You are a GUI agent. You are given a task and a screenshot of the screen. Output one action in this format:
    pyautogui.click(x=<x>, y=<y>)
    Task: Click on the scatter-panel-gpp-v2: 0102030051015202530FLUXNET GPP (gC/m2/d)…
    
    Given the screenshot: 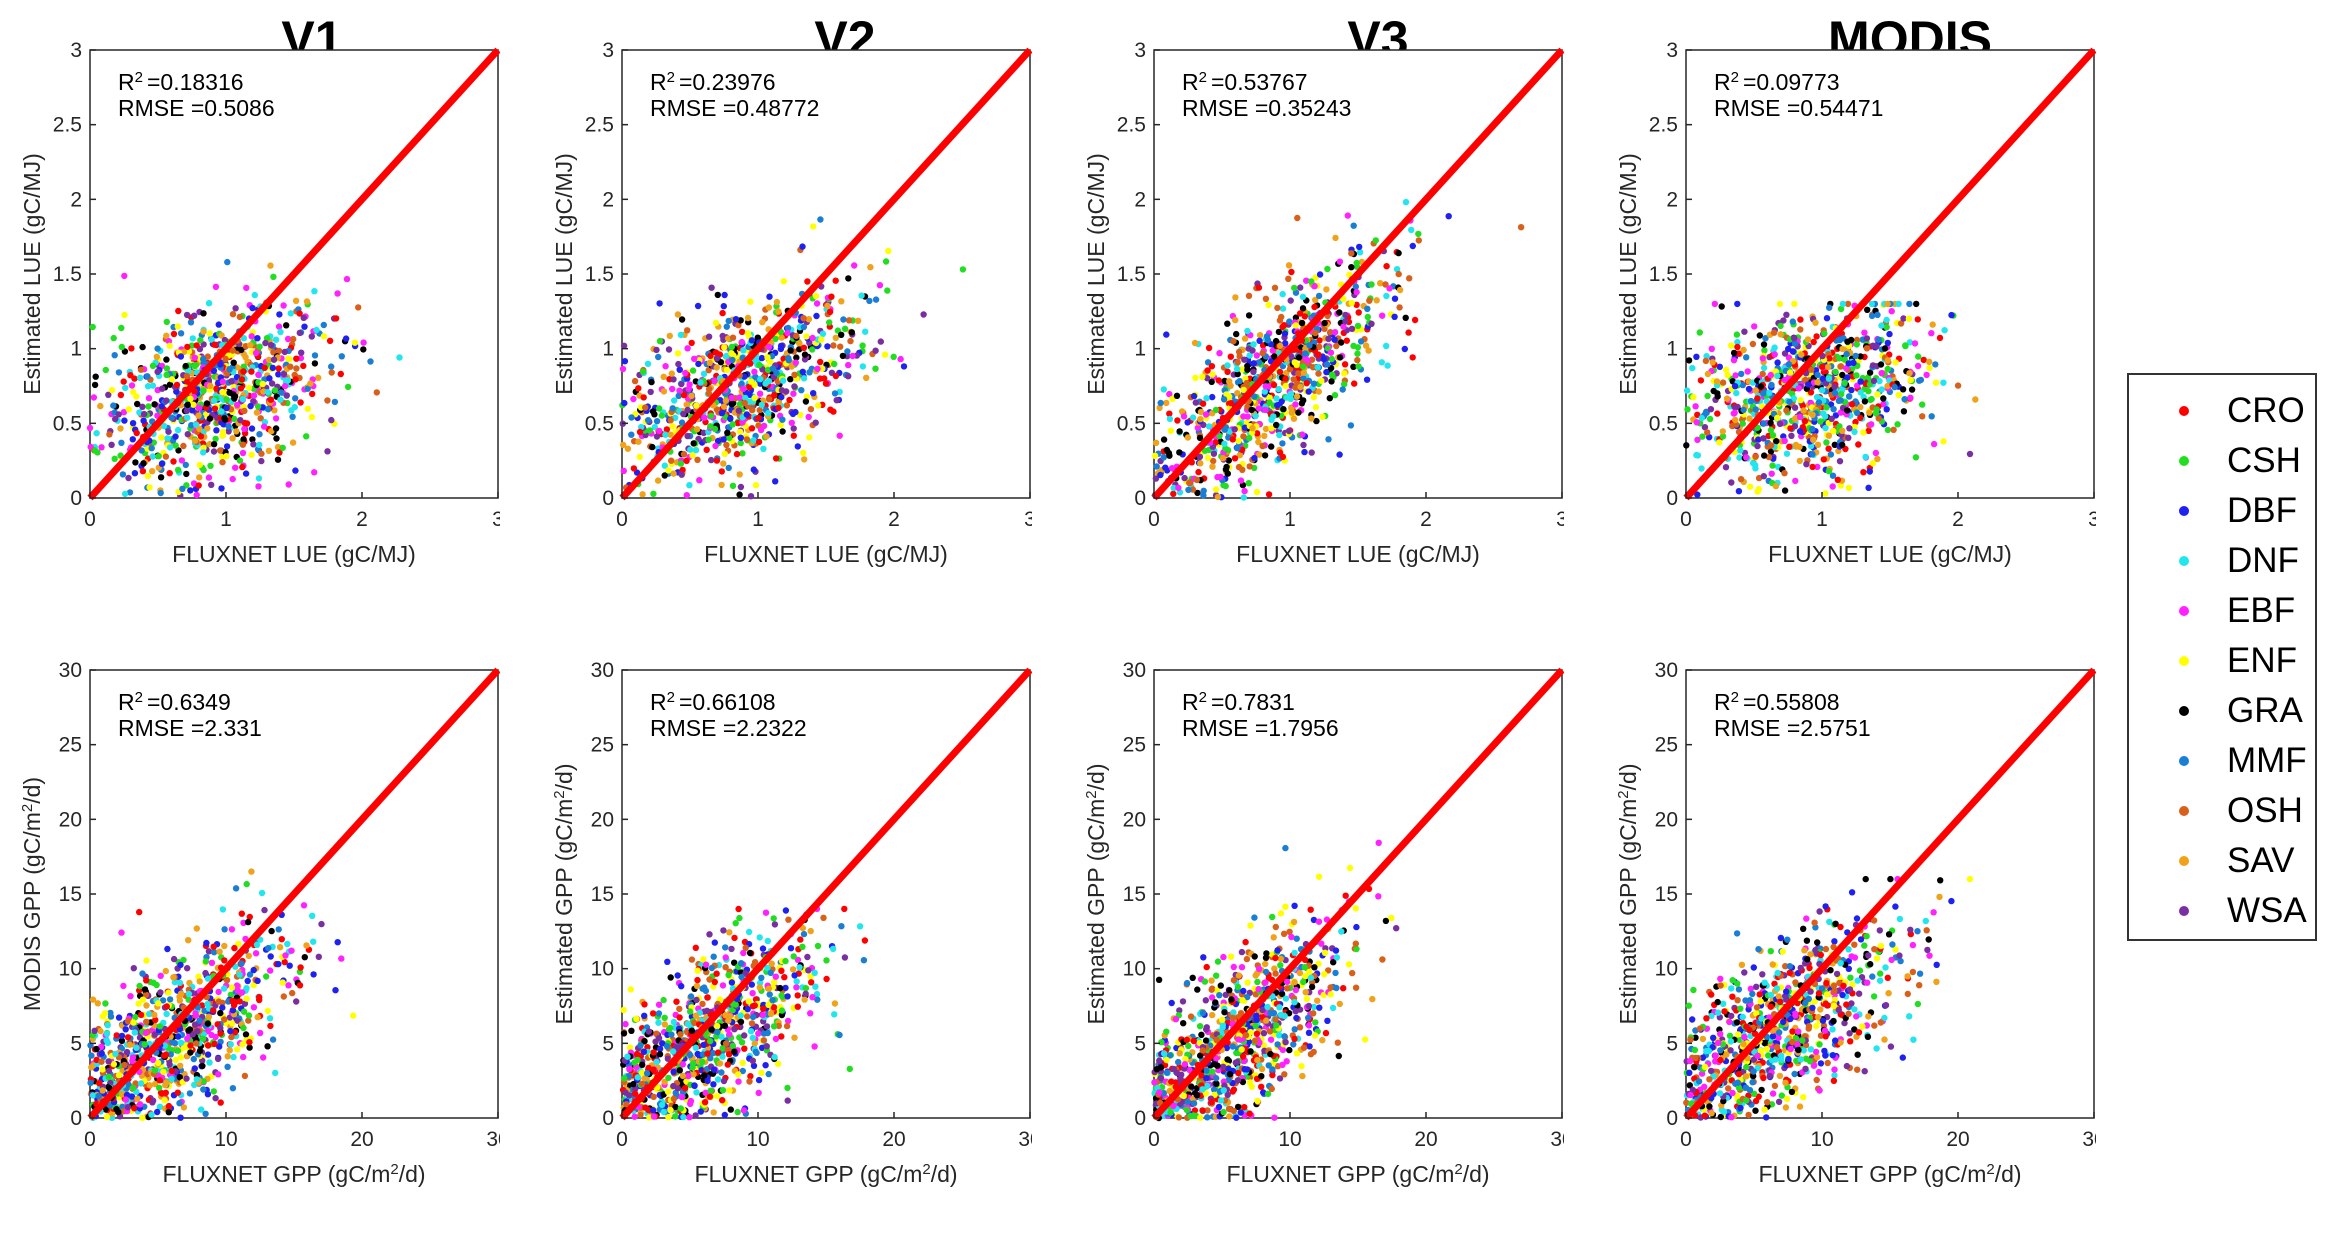 What is the action you would take?
    pyautogui.click(x=791, y=923)
    